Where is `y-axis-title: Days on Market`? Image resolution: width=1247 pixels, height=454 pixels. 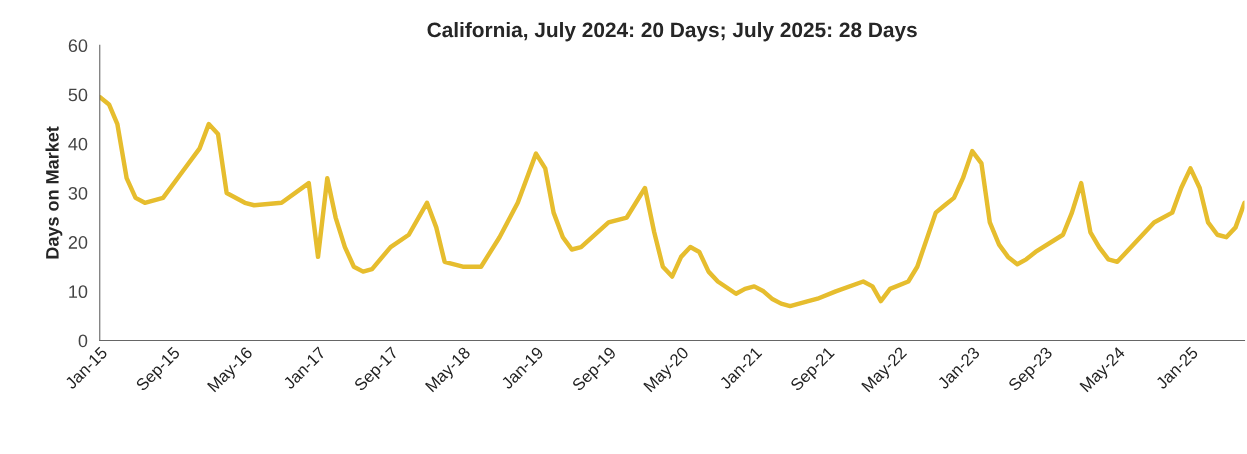 y-axis-title: Days on Market is located at coordinates (54, 192).